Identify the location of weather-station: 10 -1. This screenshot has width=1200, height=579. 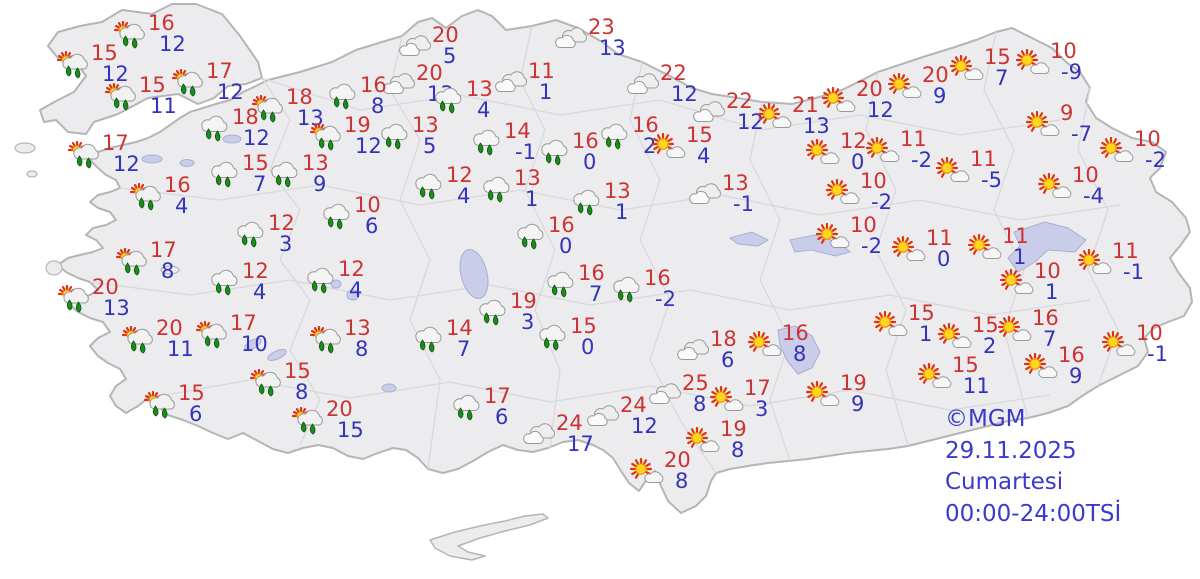
(1134, 344).